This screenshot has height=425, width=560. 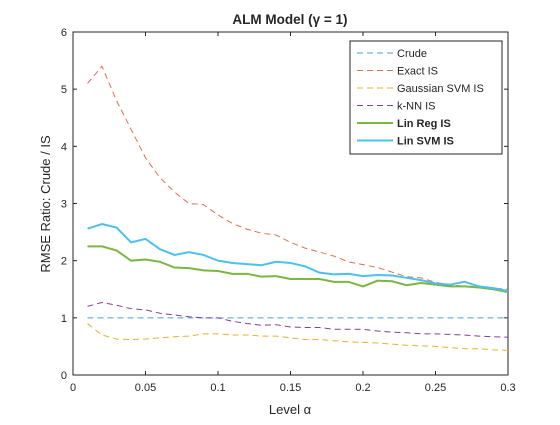 What do you see at coordinates (290, 388) in the screenshot?
I see `x-tick-label: 0.15` at bounding box center [290, 388].